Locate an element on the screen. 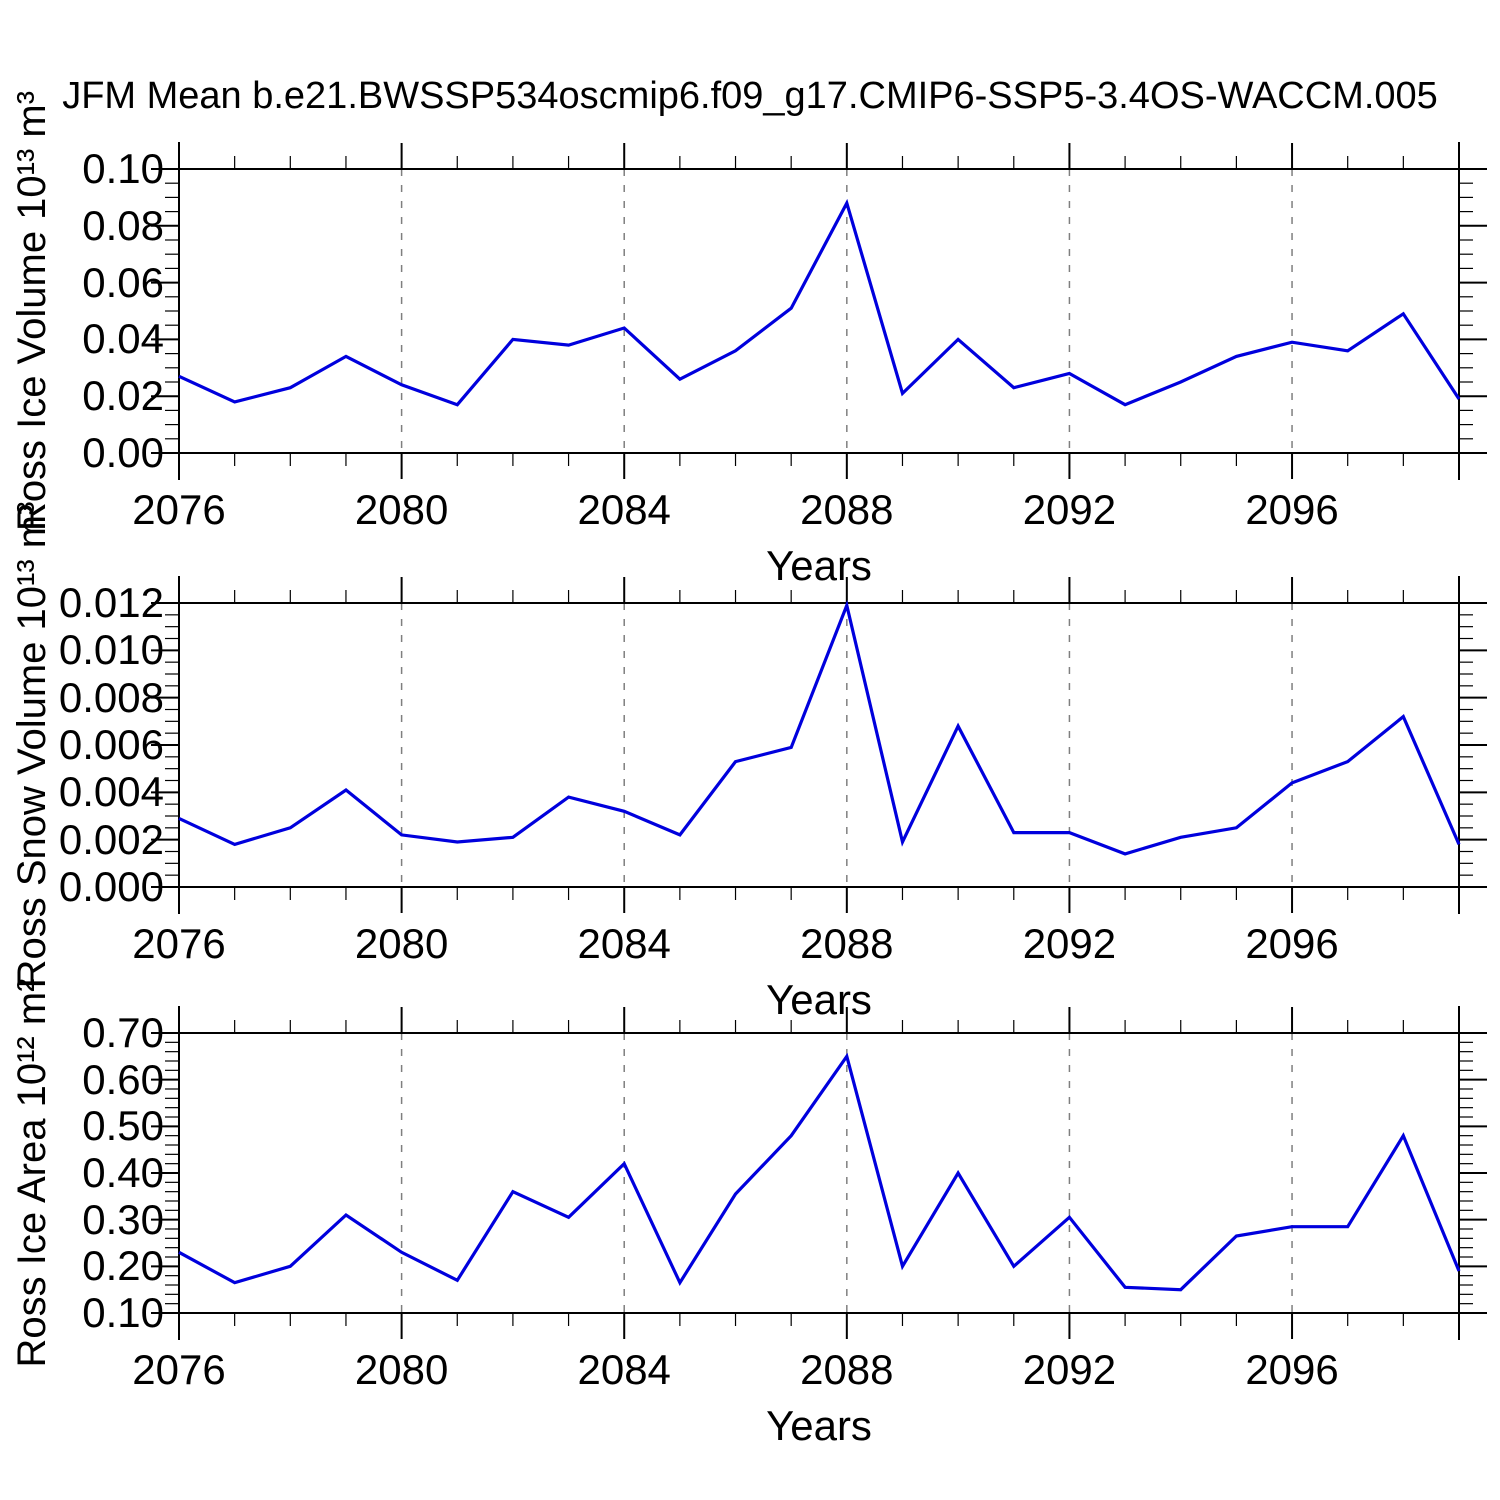 Image resolution: width=1500 pixels, height=1500 pixels. y-tick-label: 0.50 is located at coordinates (123, 1126).